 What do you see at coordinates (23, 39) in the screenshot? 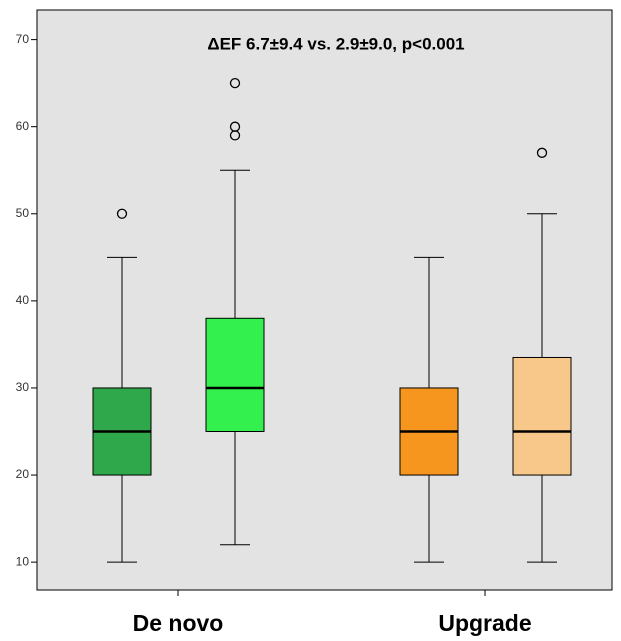
I see `y-tick-label: 70` at bounding box center [23, 39].